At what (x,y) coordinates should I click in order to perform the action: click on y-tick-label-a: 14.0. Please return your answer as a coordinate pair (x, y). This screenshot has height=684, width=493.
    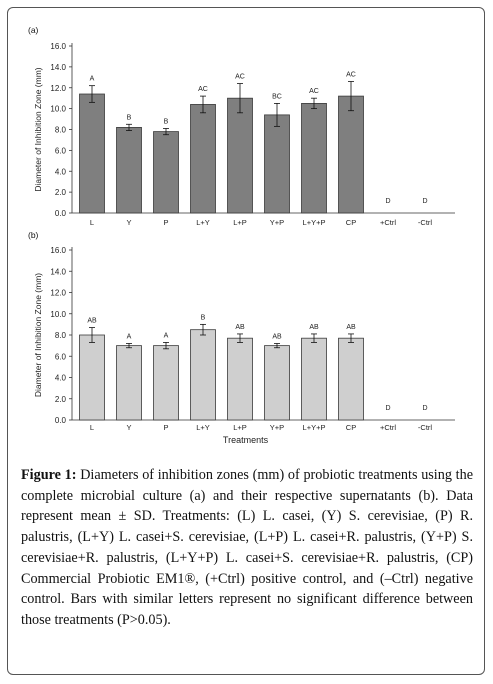
    Looking at the image, I should click on (58, 67).